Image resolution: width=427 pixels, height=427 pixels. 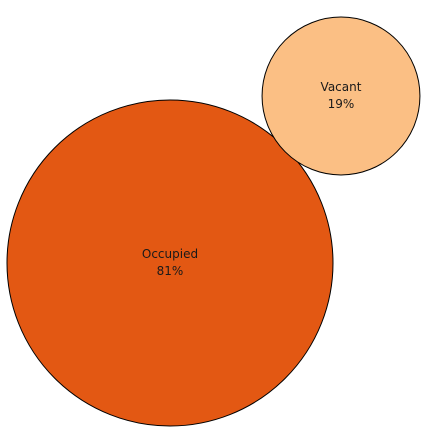 I want to click on label-vacant-name: Vacant, so click(x=341, y=87).